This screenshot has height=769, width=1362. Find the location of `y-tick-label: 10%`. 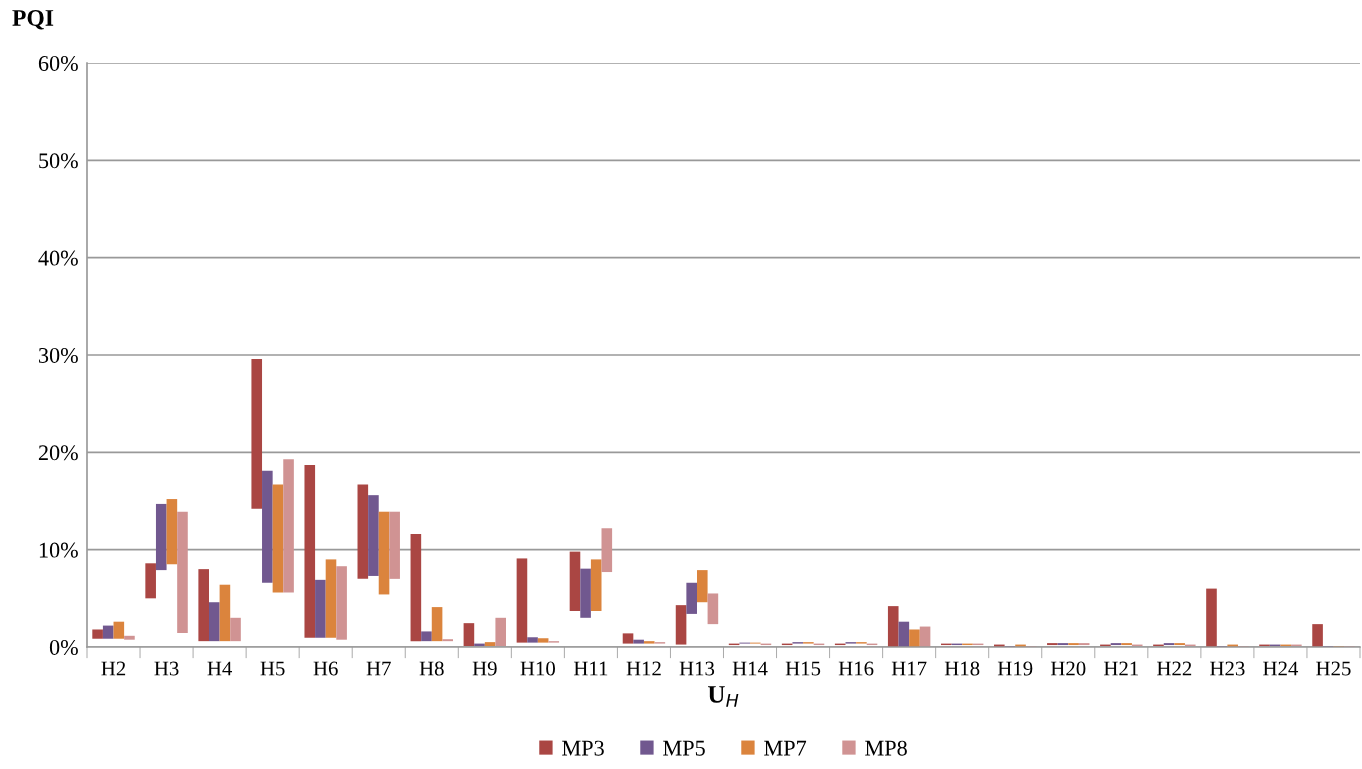

y-tick-label: 10% is located at coordinates (58, 550).